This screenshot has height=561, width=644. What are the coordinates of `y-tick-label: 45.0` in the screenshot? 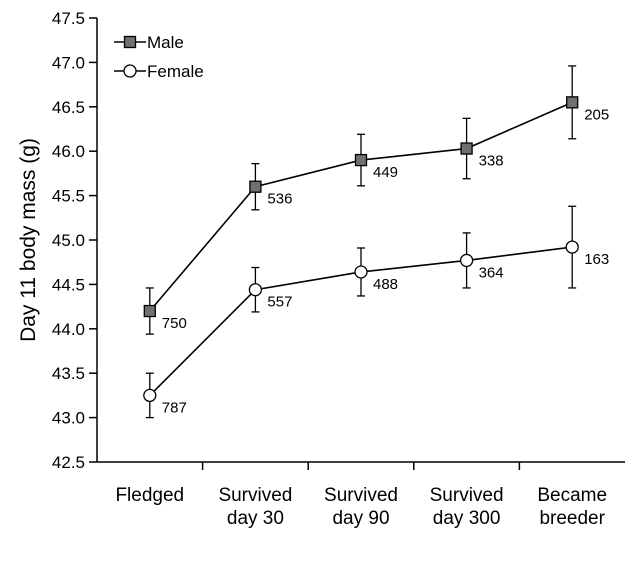 It's located at (68, 240).